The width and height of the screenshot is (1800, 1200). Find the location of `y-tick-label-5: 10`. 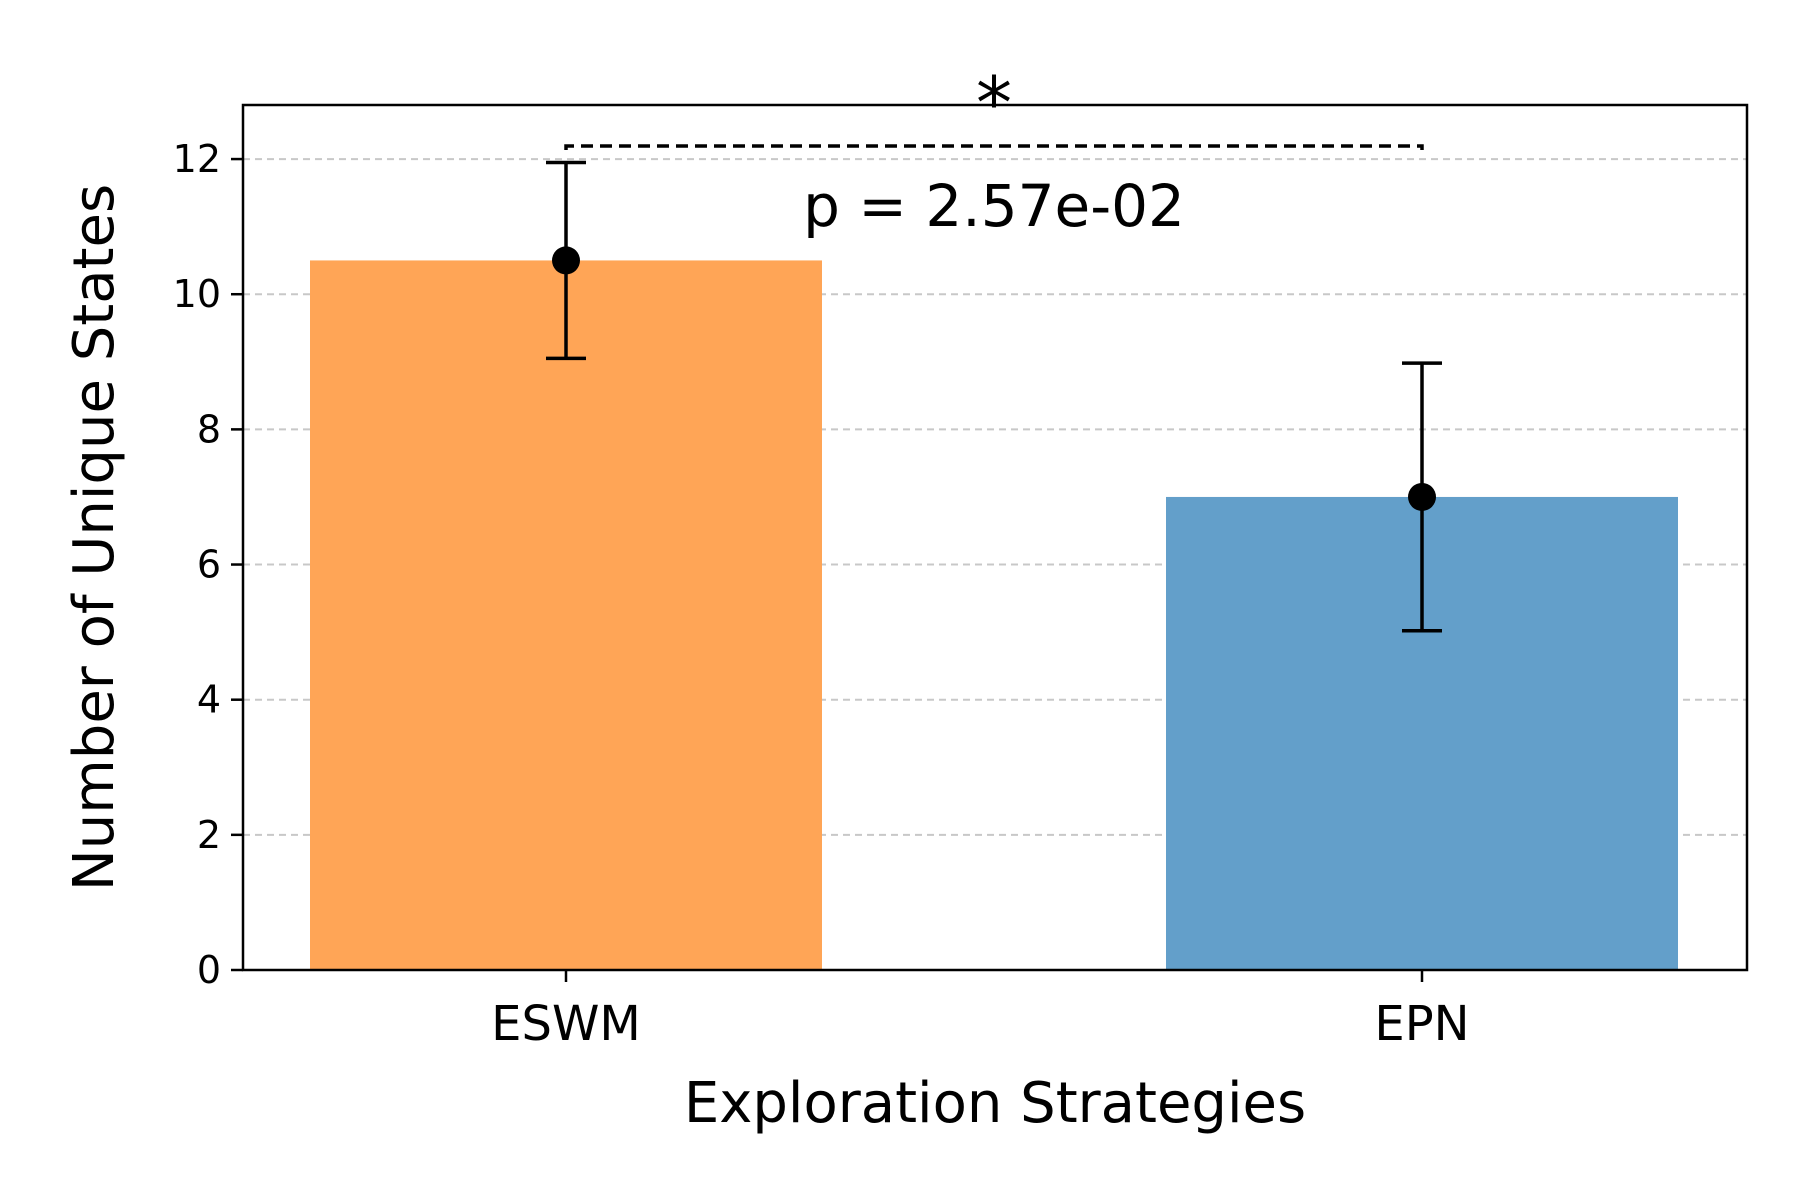

y-tick-label-5: 10 is located at coordinates (197, 294).